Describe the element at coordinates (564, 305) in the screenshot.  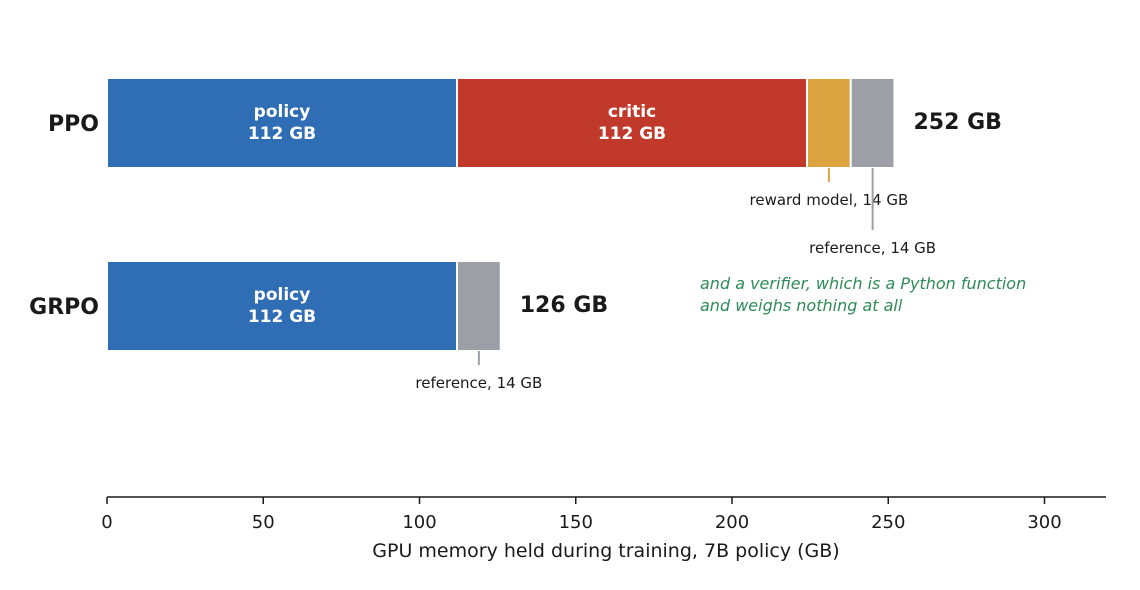
I see `total-label-grpo: 126 GB` at that location.